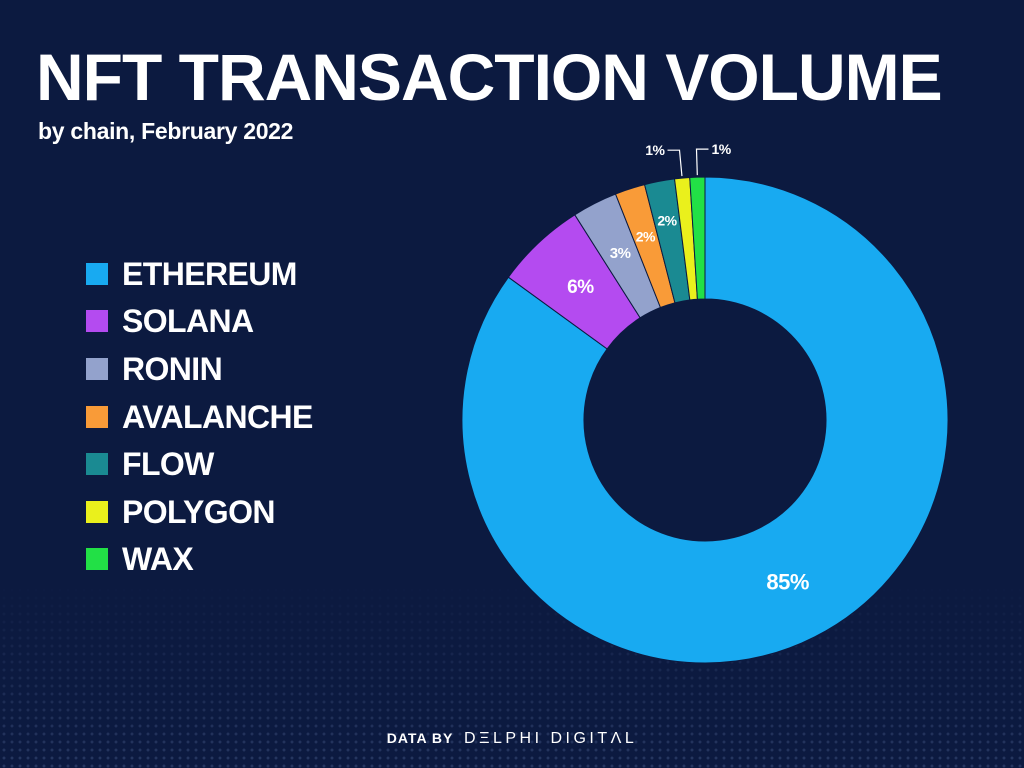 This screenshot has width=1024, height=768. Describe the element at coordinates (702, 162) in the screenshot. I see `leader-line-wax` at that location.